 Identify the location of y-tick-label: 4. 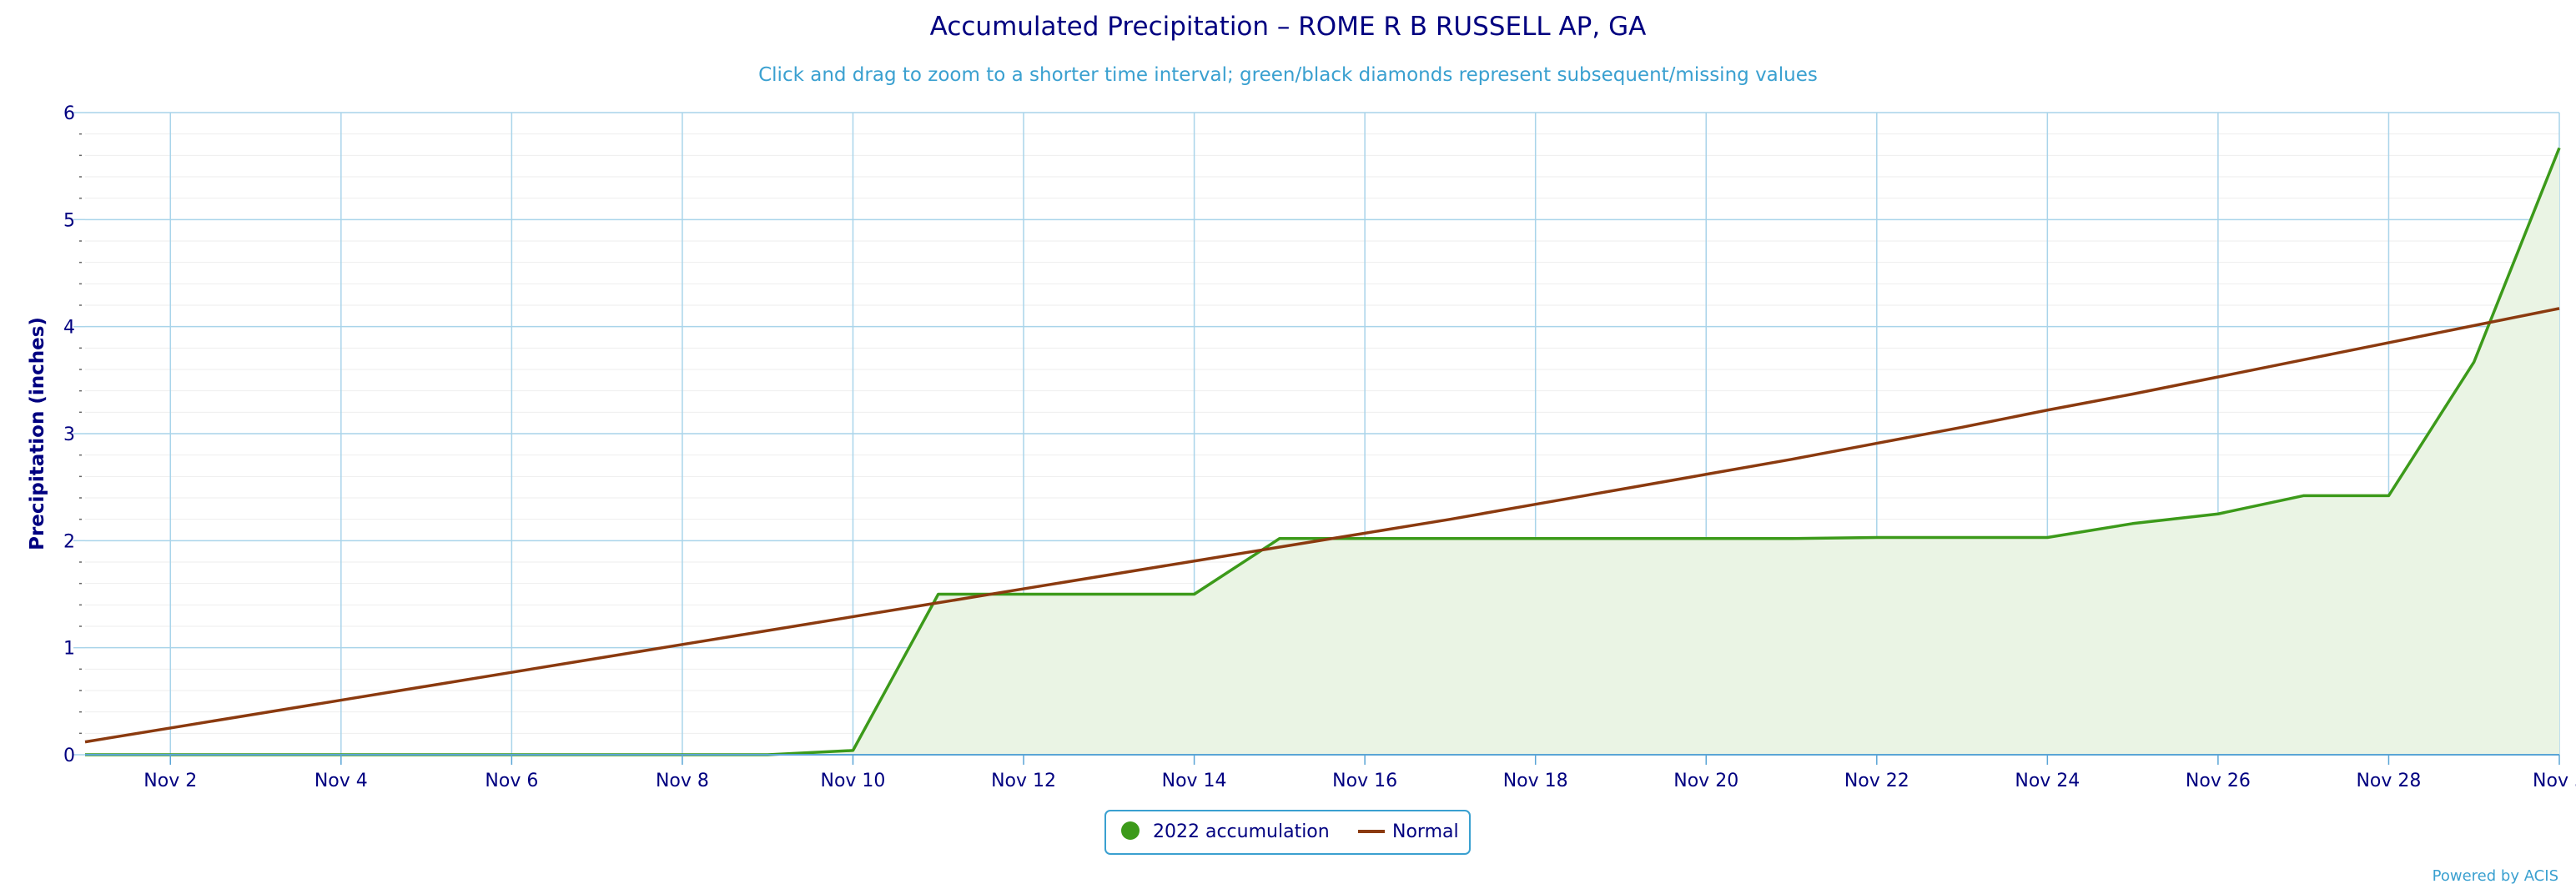
(69, 328).